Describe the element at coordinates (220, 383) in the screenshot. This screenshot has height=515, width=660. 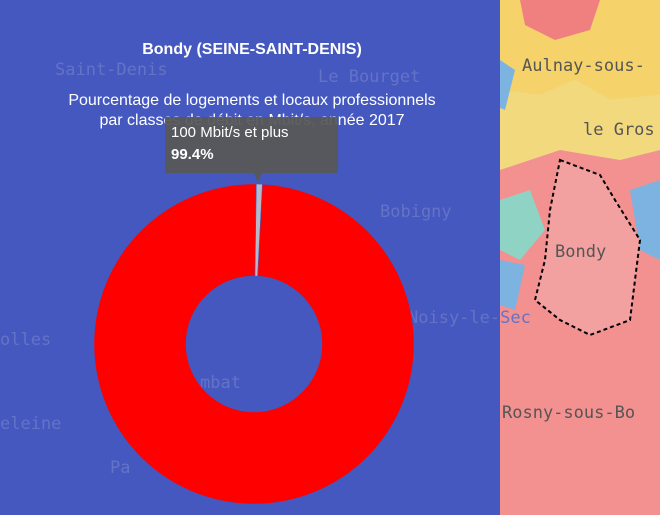
I see `map-label: mbat` at that location.